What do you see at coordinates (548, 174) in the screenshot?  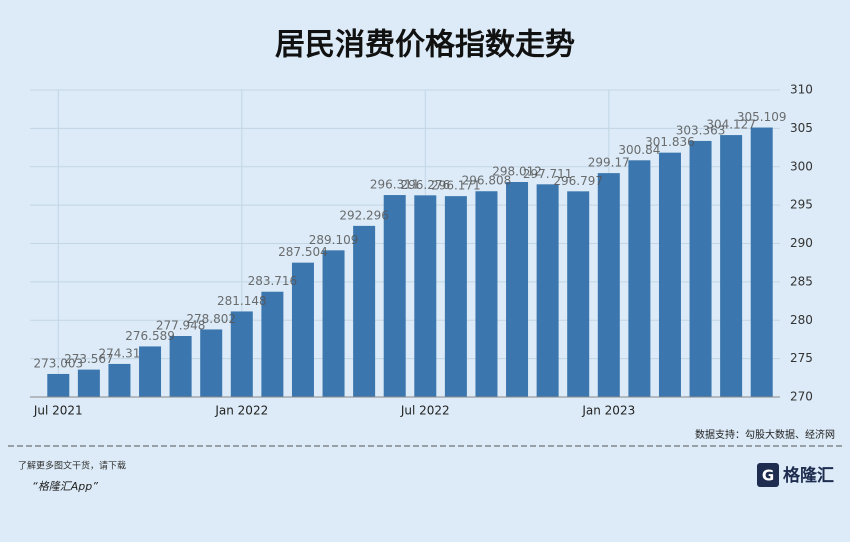 I see `value-label: 297.711` at bounding box center [548, 174].